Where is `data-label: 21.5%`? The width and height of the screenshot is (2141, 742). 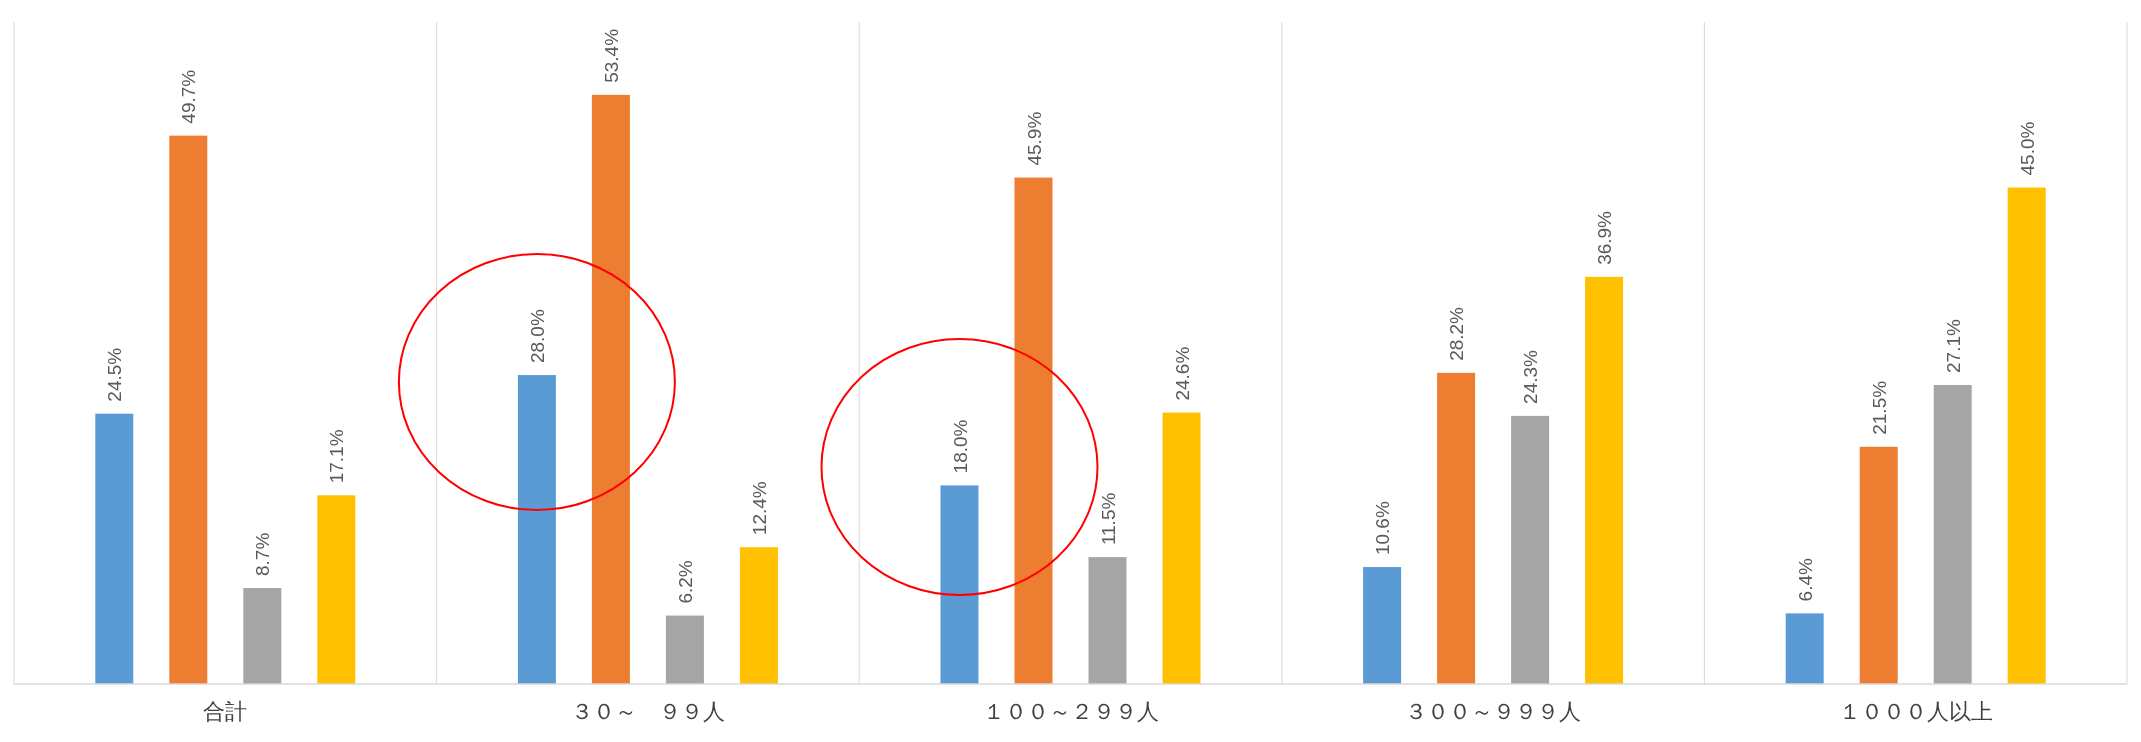
data-label: 21.5% is located at coordinates (1879, 407).